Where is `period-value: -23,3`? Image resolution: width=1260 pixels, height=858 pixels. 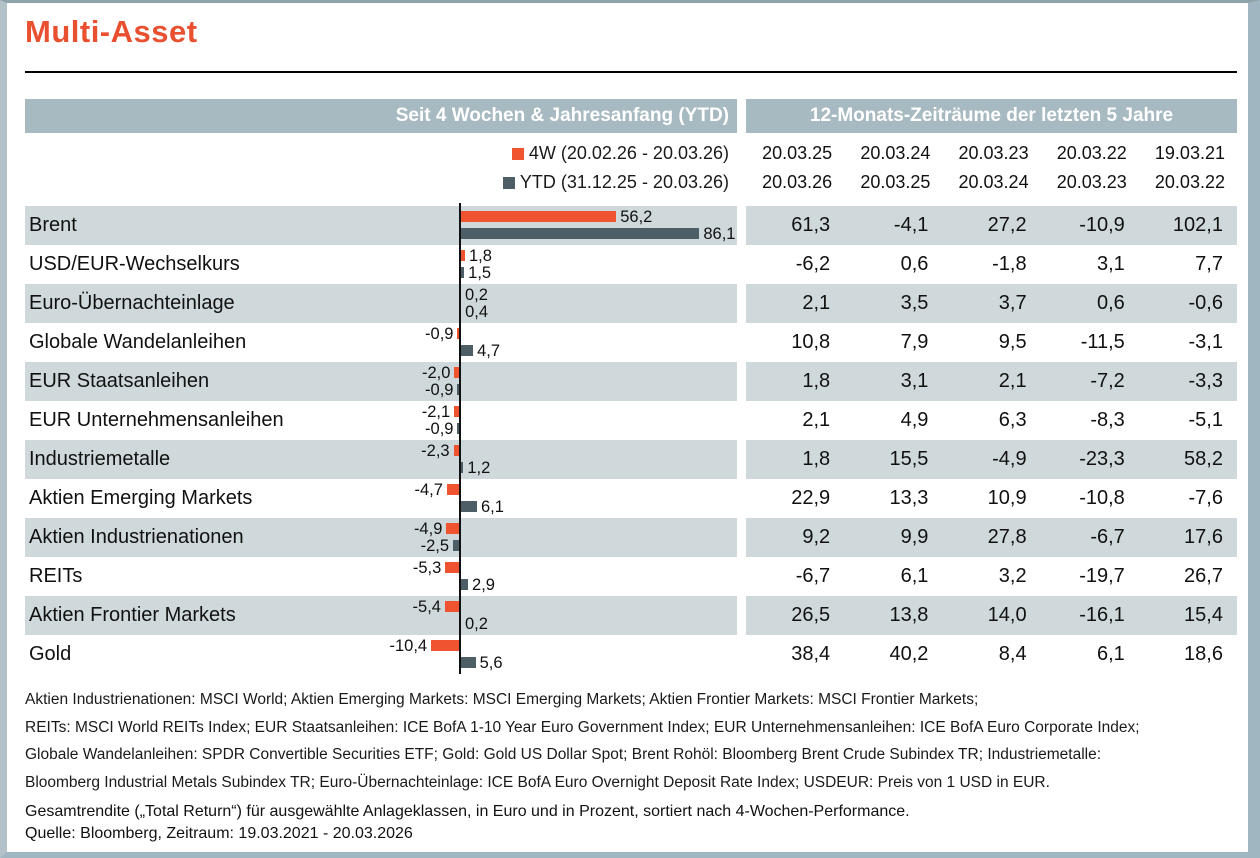
period-value: -23,3 is located at coordinates (1102, 459).